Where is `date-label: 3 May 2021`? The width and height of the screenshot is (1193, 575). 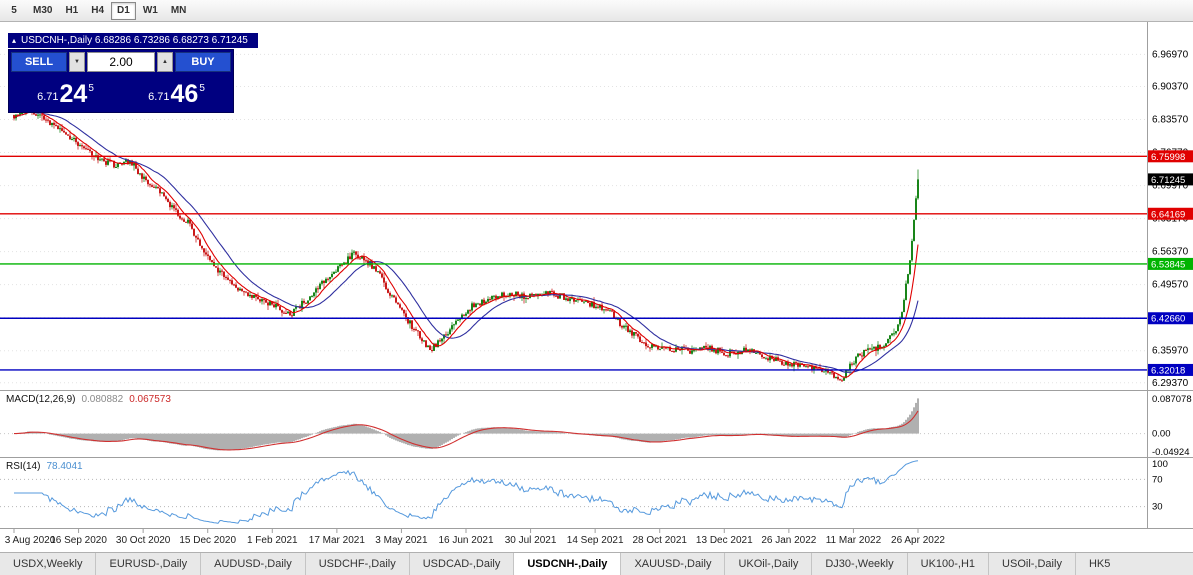
date-label: 3 May 2021 is located at coordinates (401, 540).